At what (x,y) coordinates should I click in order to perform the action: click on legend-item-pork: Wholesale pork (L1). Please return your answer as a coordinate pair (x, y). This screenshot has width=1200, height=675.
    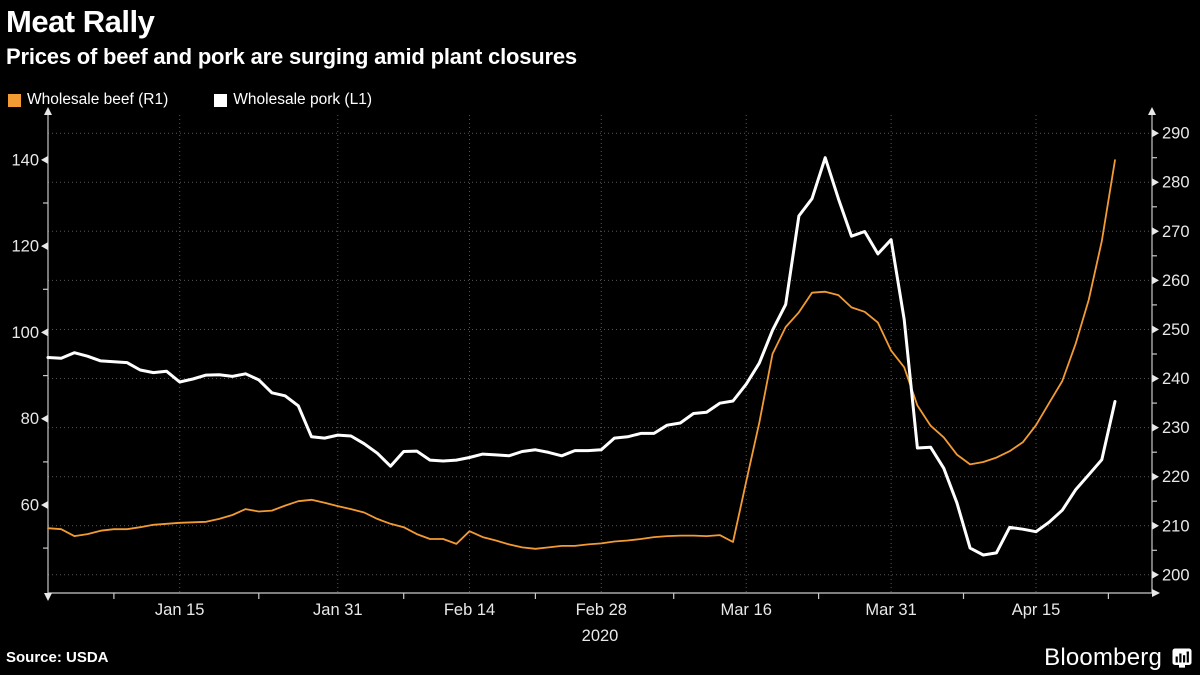
    Looking at the image, I should click on (293, 100).